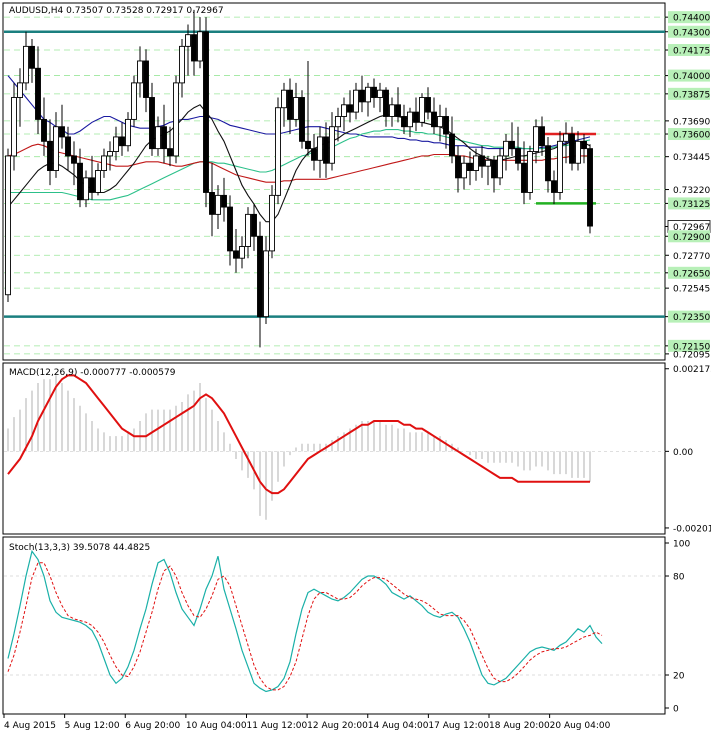 This screenshot has width=711, height=733. What do you see at coordinates (691, 257) in the screenshot?
I see `price-tick-label: 0.72770` at bounding box center [691, 257].